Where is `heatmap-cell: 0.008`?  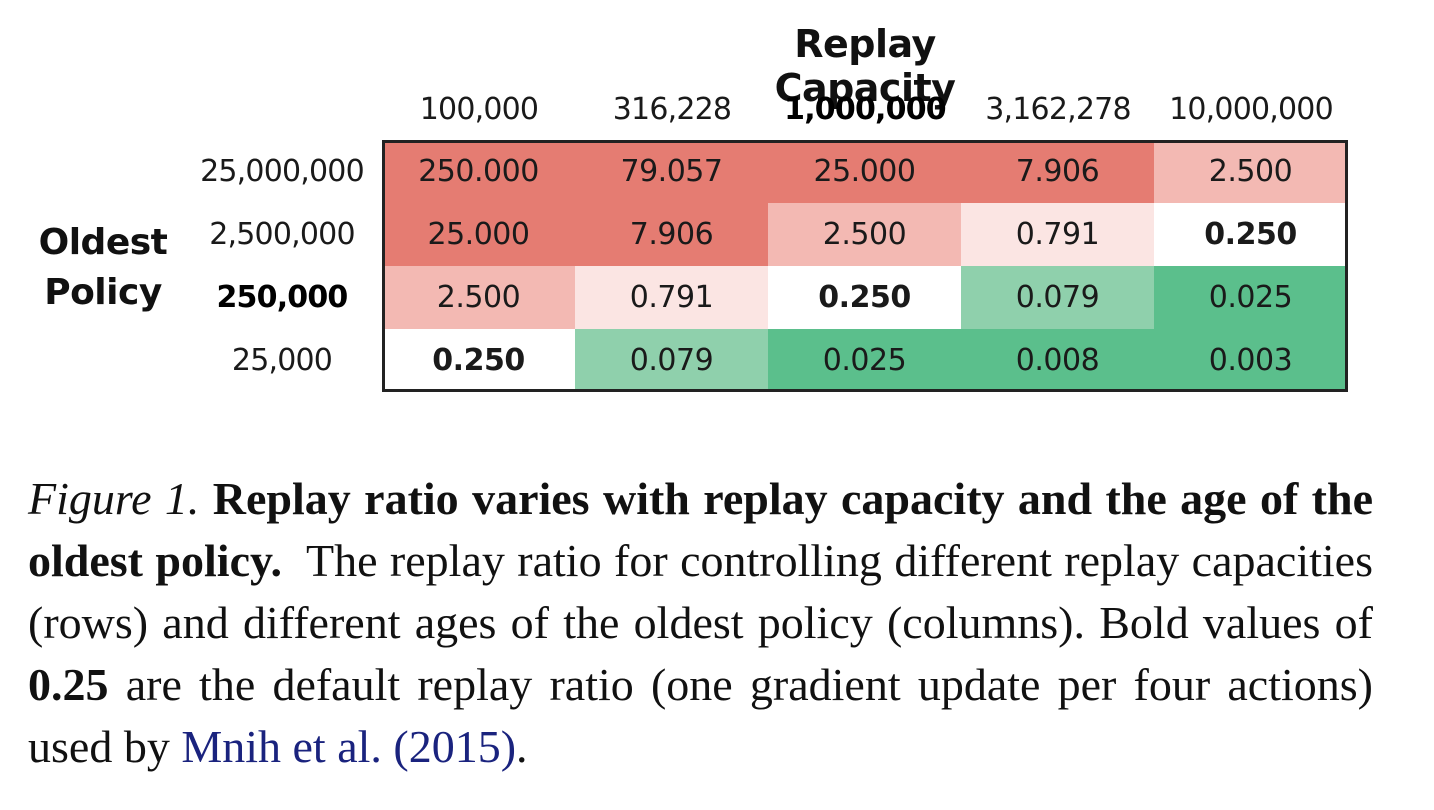 heatmap-cell: 0.008 is located at coordinates (1057, 359).